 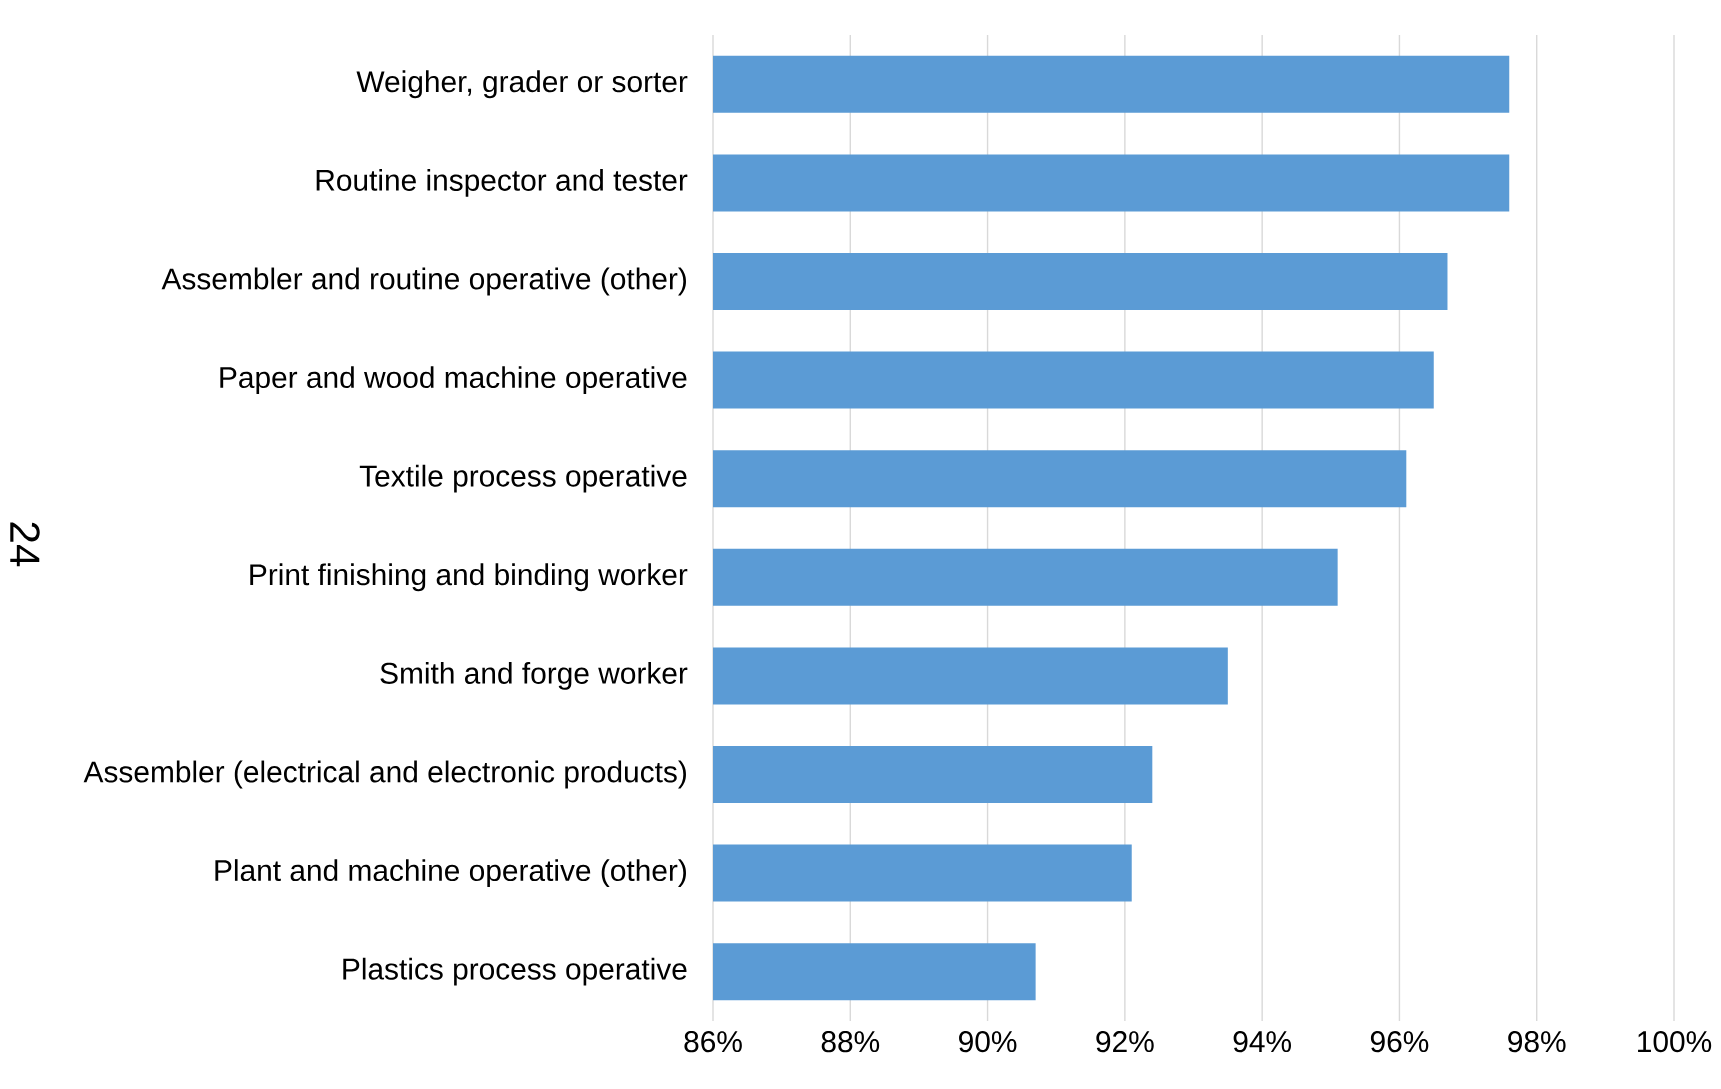 I want to click on y-tick-label: Plastics process operative, so click(x=515, y=971).